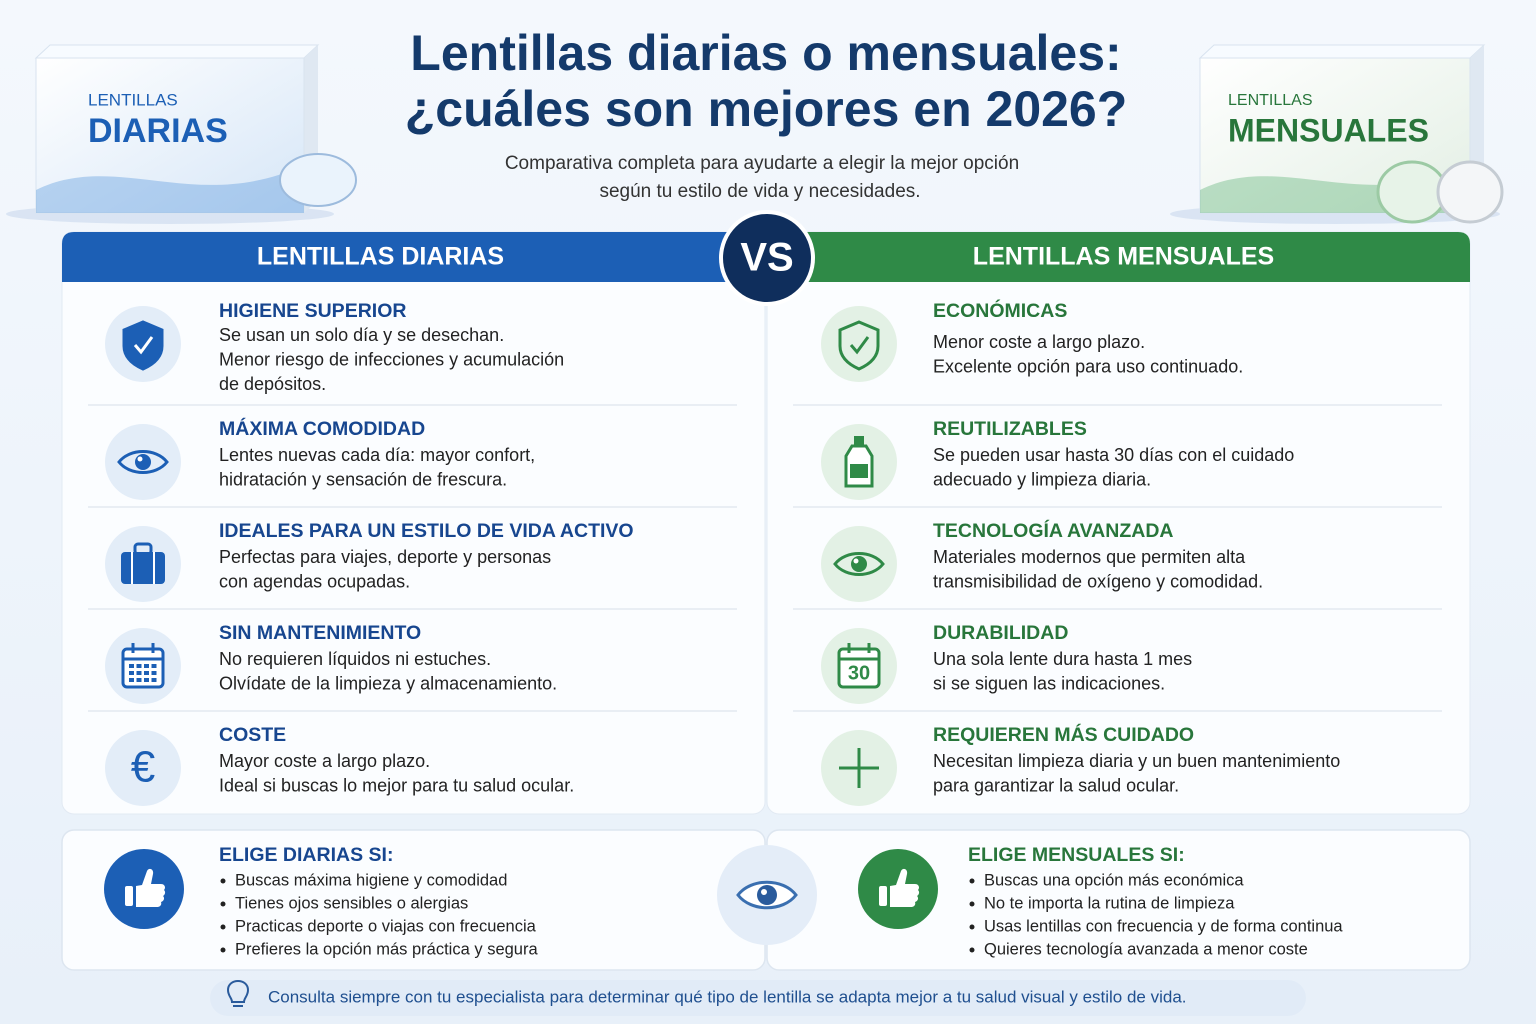 This screenshot has height=1024, width=1536. Describe the element at coordinates (1328, 130) in the screenshot. I see `box-label-big: MENSUALES` at that location.